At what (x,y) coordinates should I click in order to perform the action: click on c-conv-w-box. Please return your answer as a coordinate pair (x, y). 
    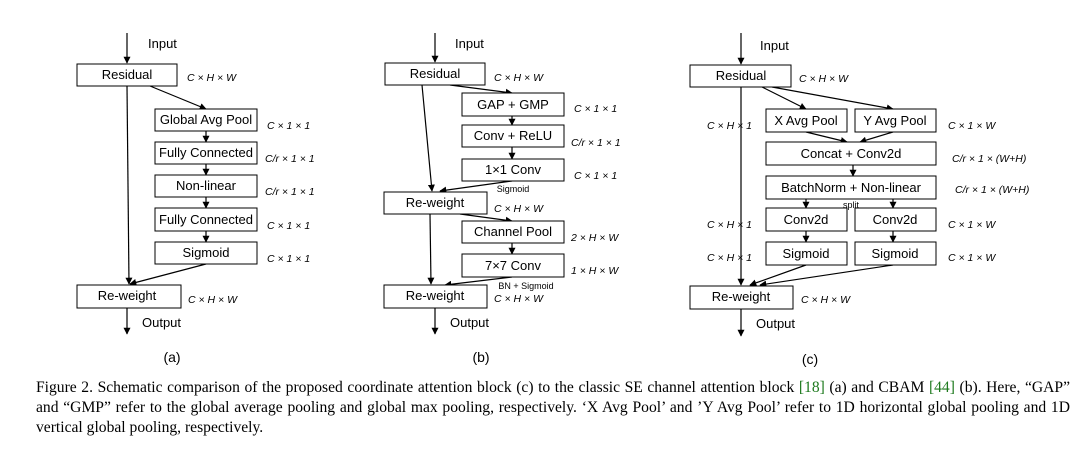
    Looking at the image, I should click on (895, 219).